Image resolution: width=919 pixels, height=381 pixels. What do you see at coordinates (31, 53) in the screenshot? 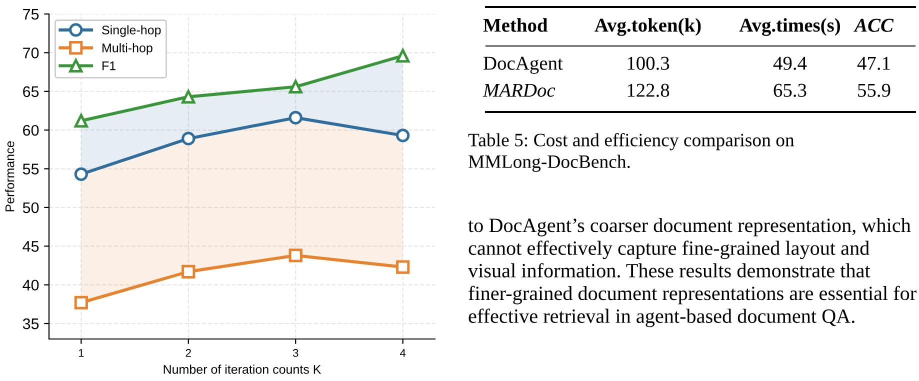
I see `y-tick-label: 70` at bounding box center [31, 53].